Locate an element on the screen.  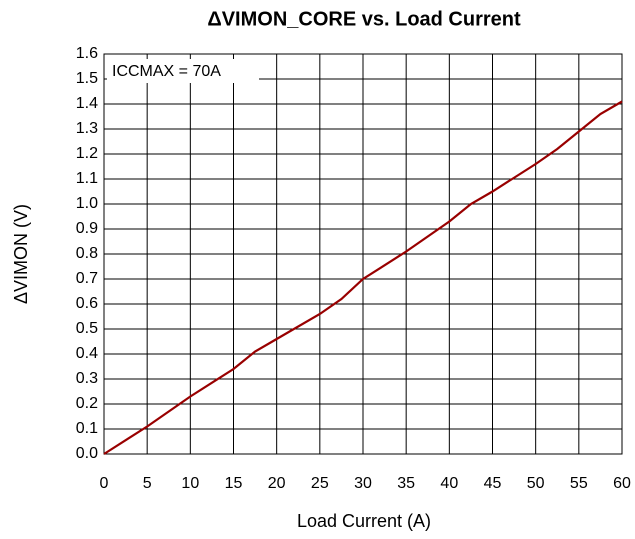
y-tick-label: 1.2 is located at coordinates (87, 153).